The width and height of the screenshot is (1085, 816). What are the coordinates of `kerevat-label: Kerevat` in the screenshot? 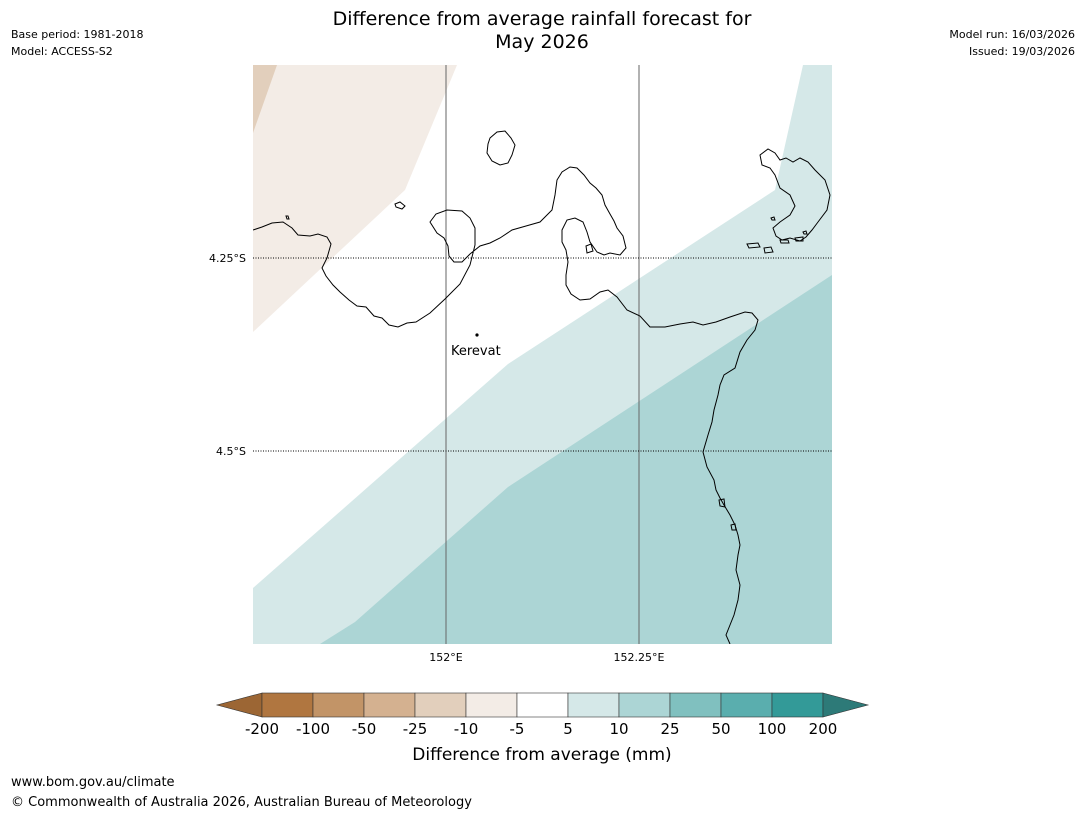 It's located at (476, 351).